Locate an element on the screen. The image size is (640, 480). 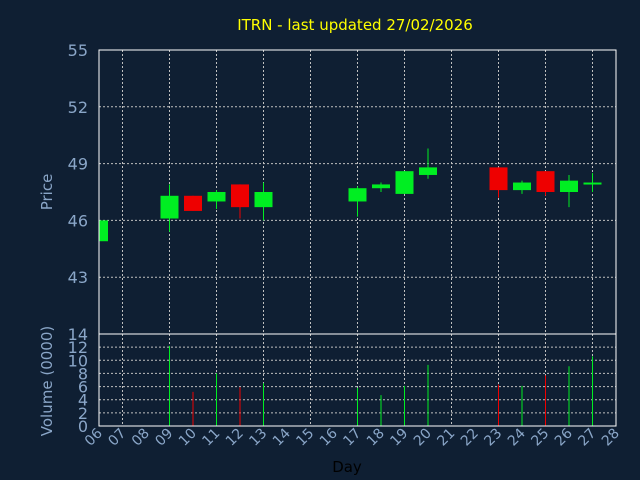
x-tick-label: 07 is located at coordinates (117, 438).